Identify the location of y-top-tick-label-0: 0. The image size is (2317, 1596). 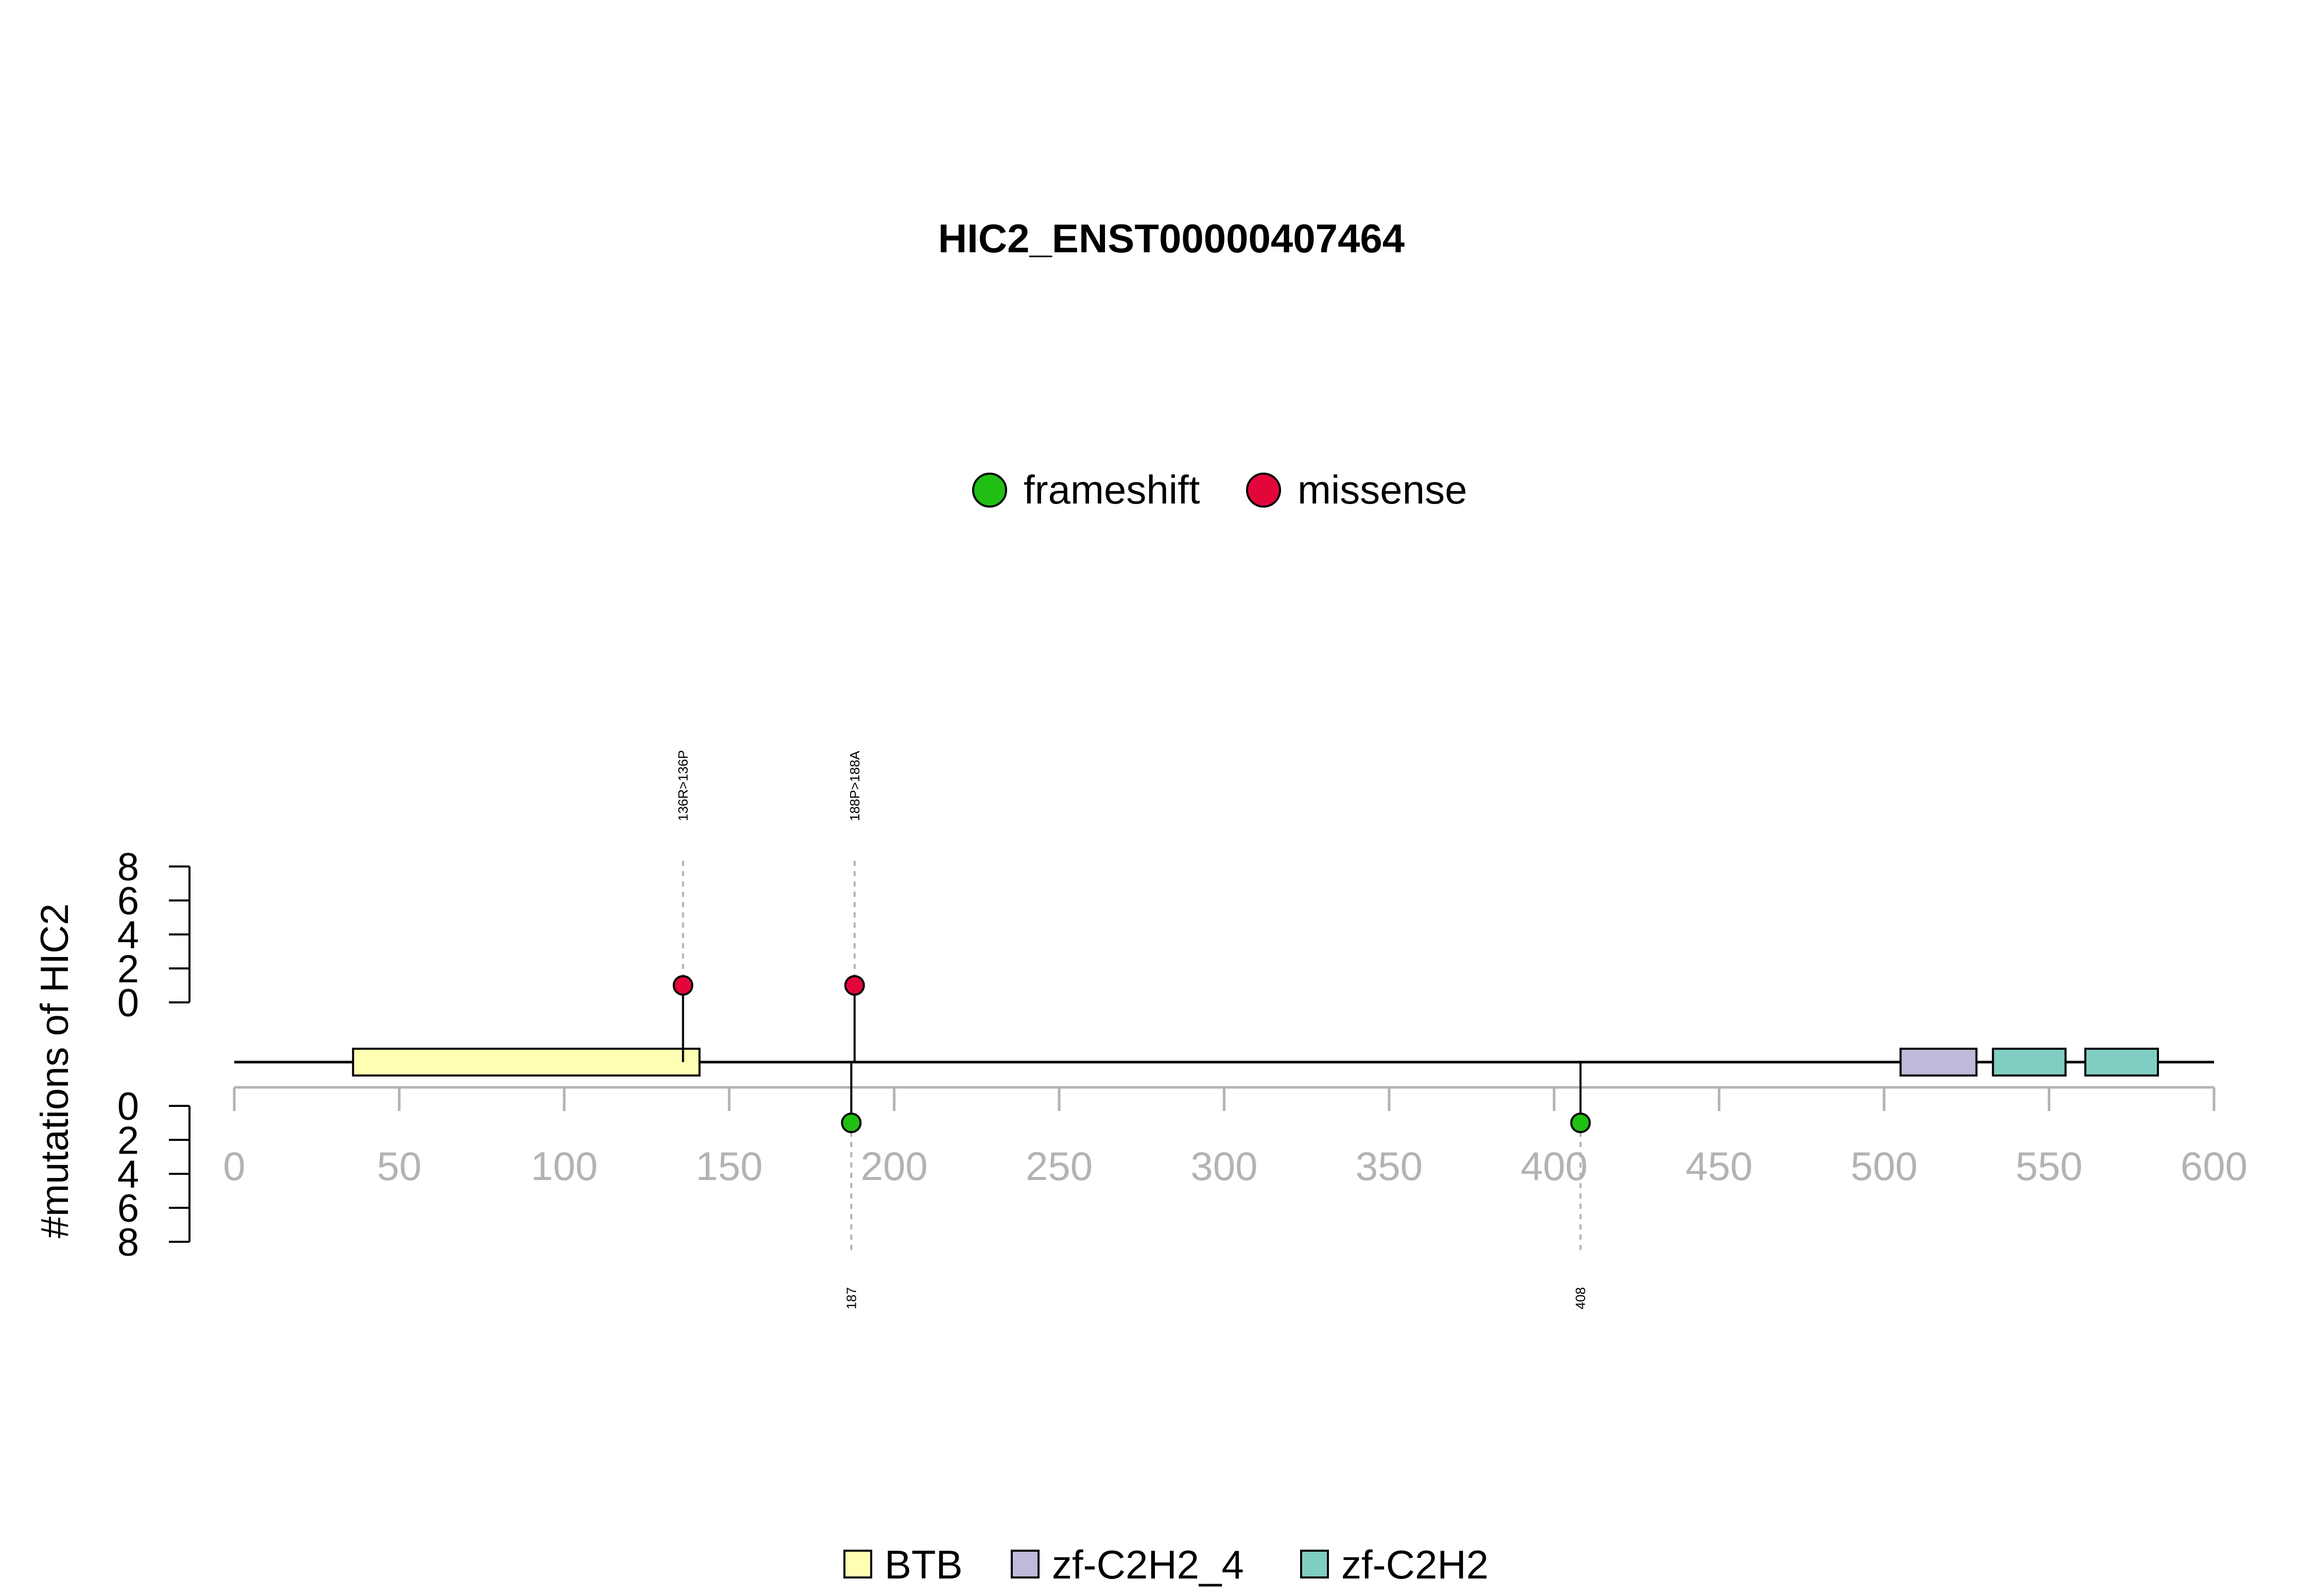
(128, 1003).